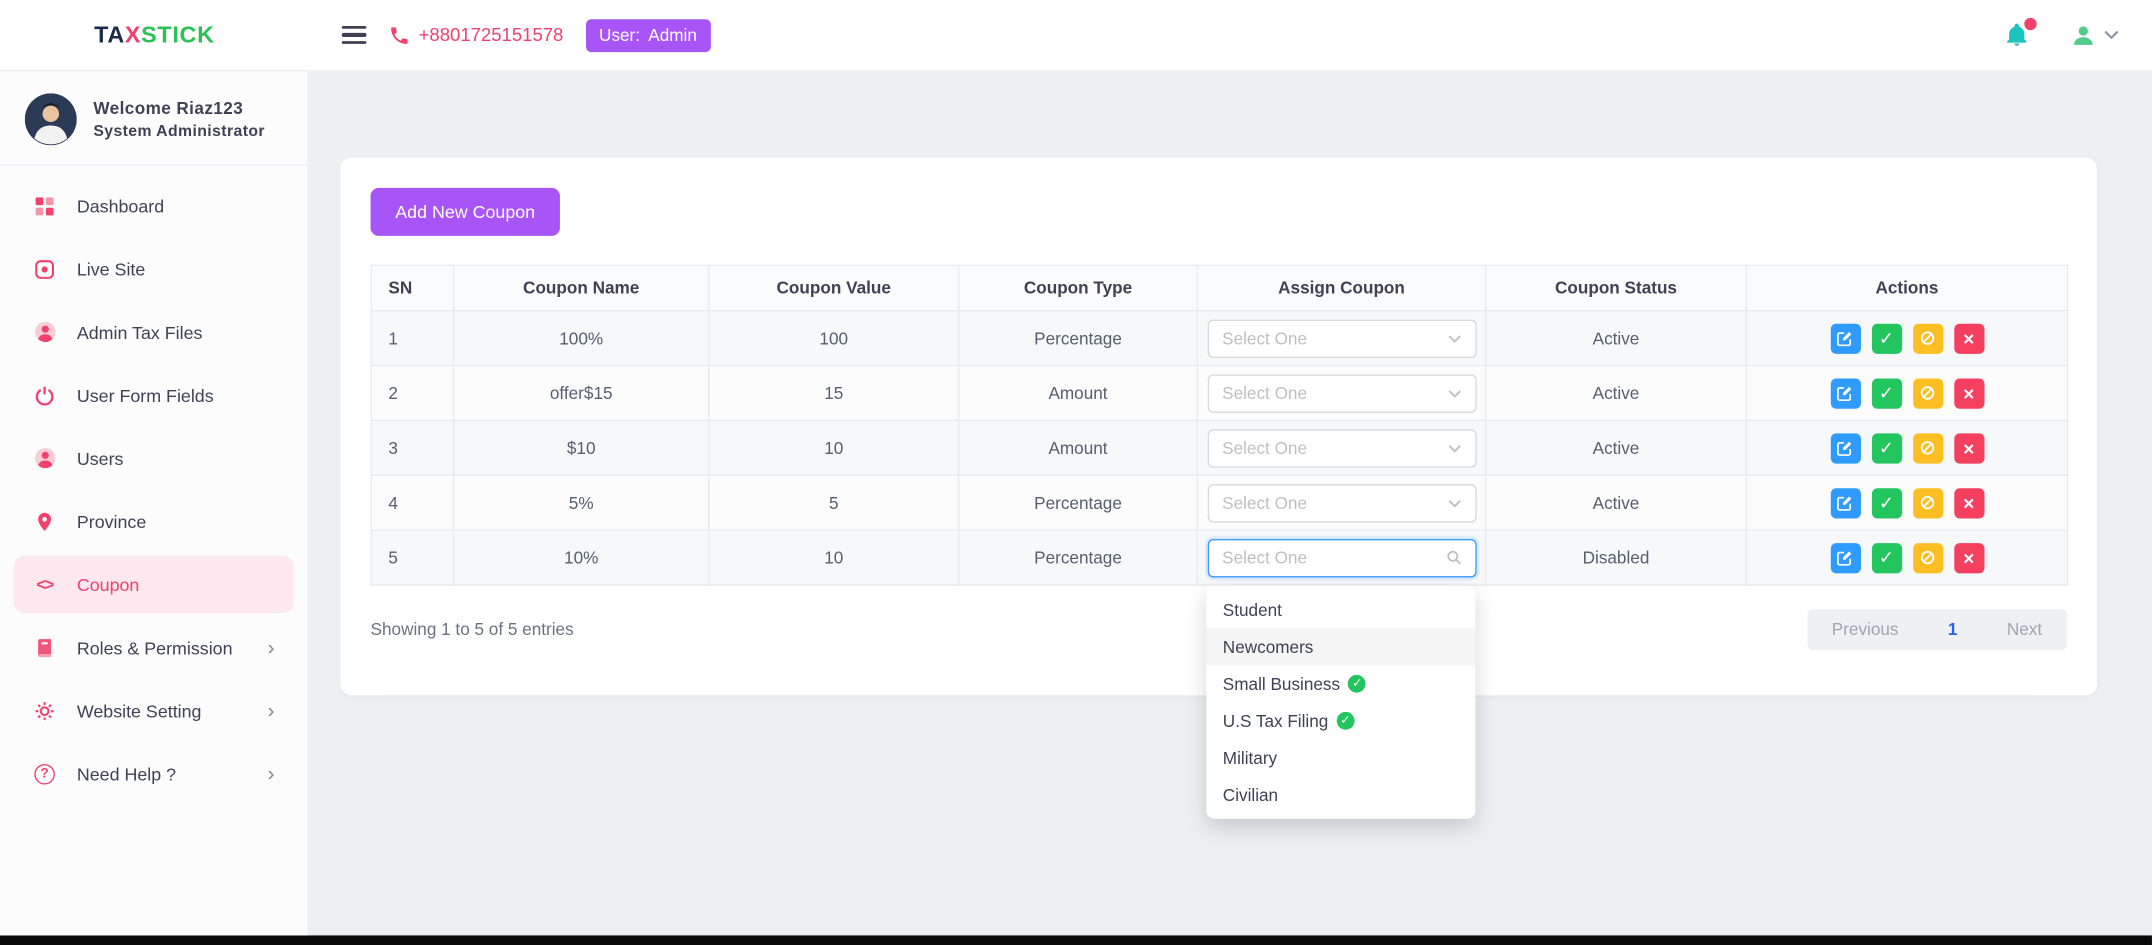 The height and width of the screenshot is (945, 2152). What do you see at coordinates (2024, 629) in the screenshot?
I see `next-page-button: Next` at bounding box center [2024, 629].